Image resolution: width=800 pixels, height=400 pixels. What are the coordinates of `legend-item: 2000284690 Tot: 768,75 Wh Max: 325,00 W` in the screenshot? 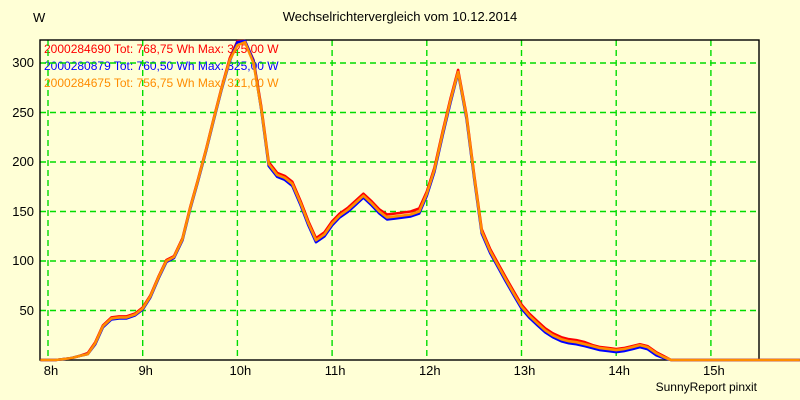 It's located at (161, 49).